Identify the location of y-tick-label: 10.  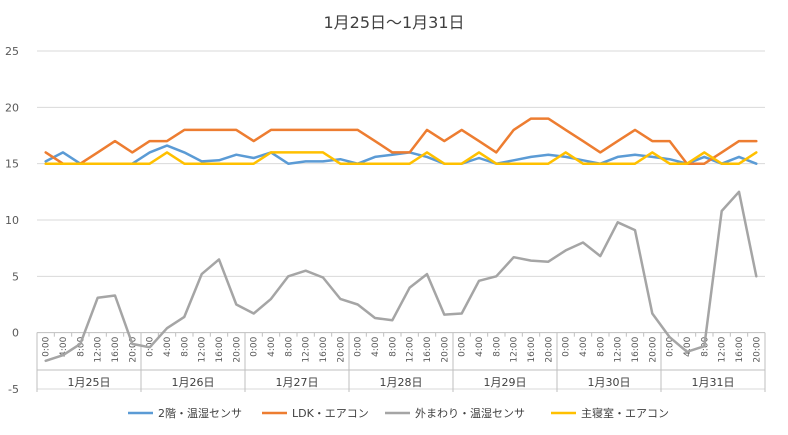
(12, 220).